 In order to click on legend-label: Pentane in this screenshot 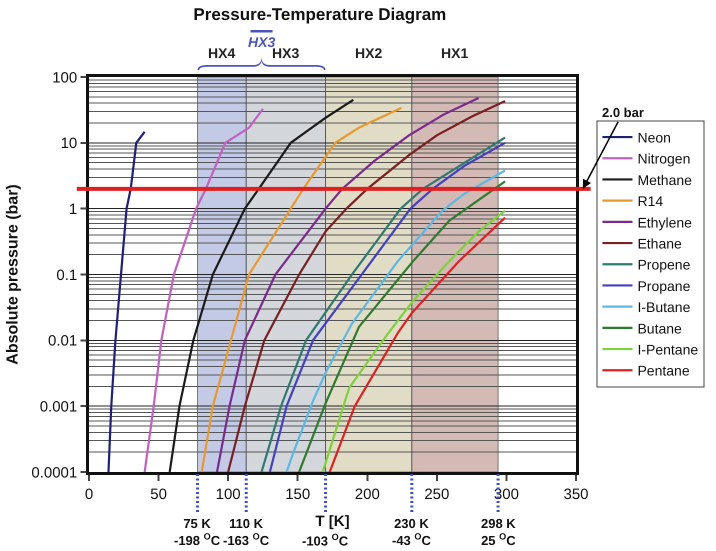, I will do `click(663, 370)`.